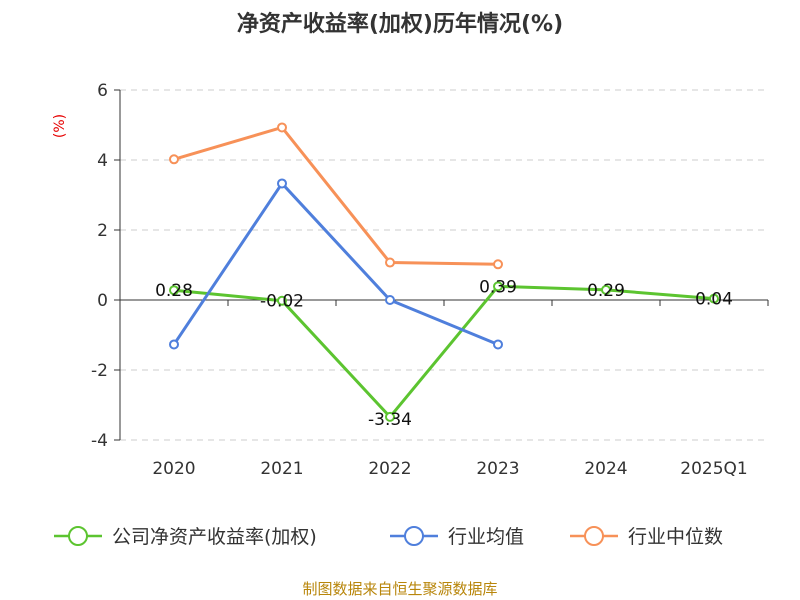  I want to click on x-tick-label: 2021, so click(281, 469).